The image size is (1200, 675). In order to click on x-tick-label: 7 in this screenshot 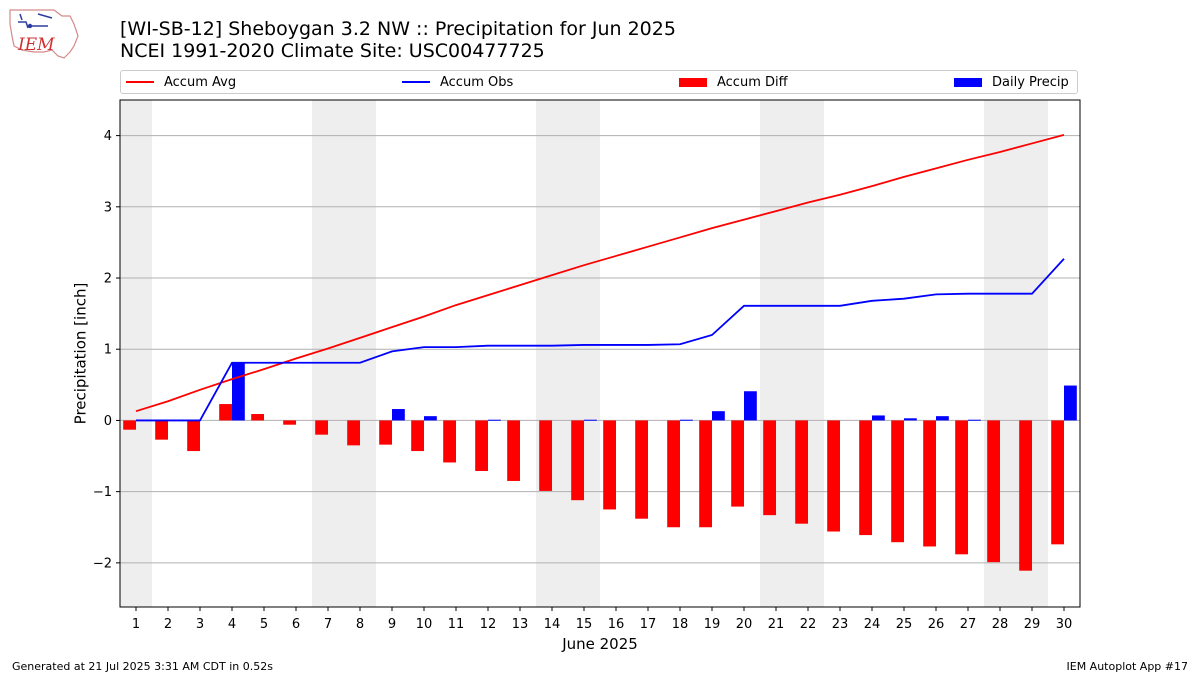, I will do `click(328, 624)`.